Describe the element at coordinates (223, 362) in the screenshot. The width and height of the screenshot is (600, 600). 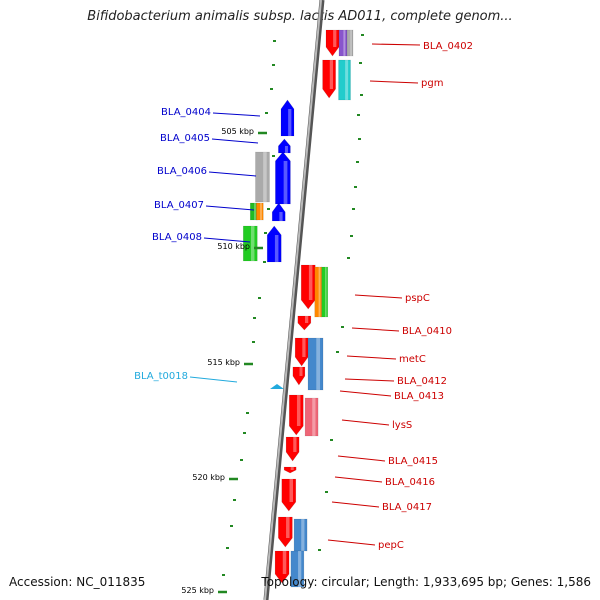
I see `kbp-tick-label: 515 kbp` at that location.